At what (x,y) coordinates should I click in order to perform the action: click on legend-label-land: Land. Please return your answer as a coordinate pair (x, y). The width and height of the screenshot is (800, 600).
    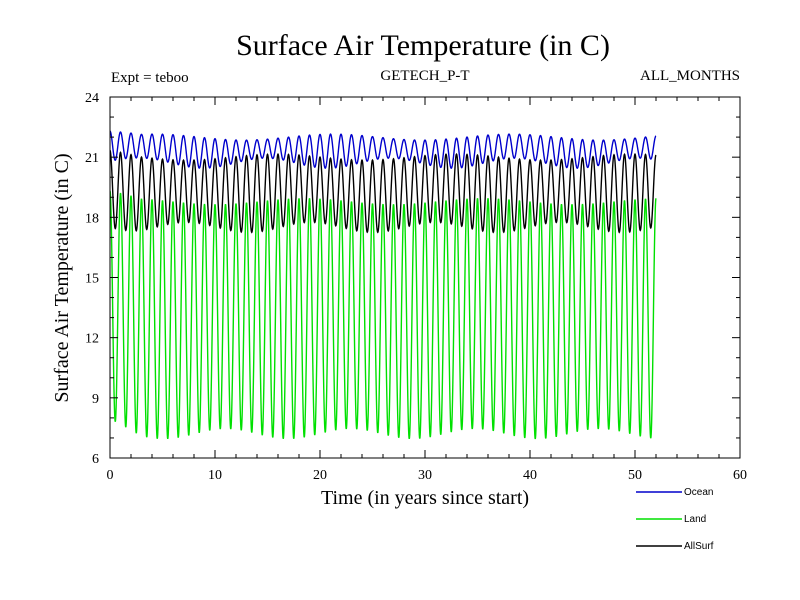
    Looking at the image, I should click on (695, 519).